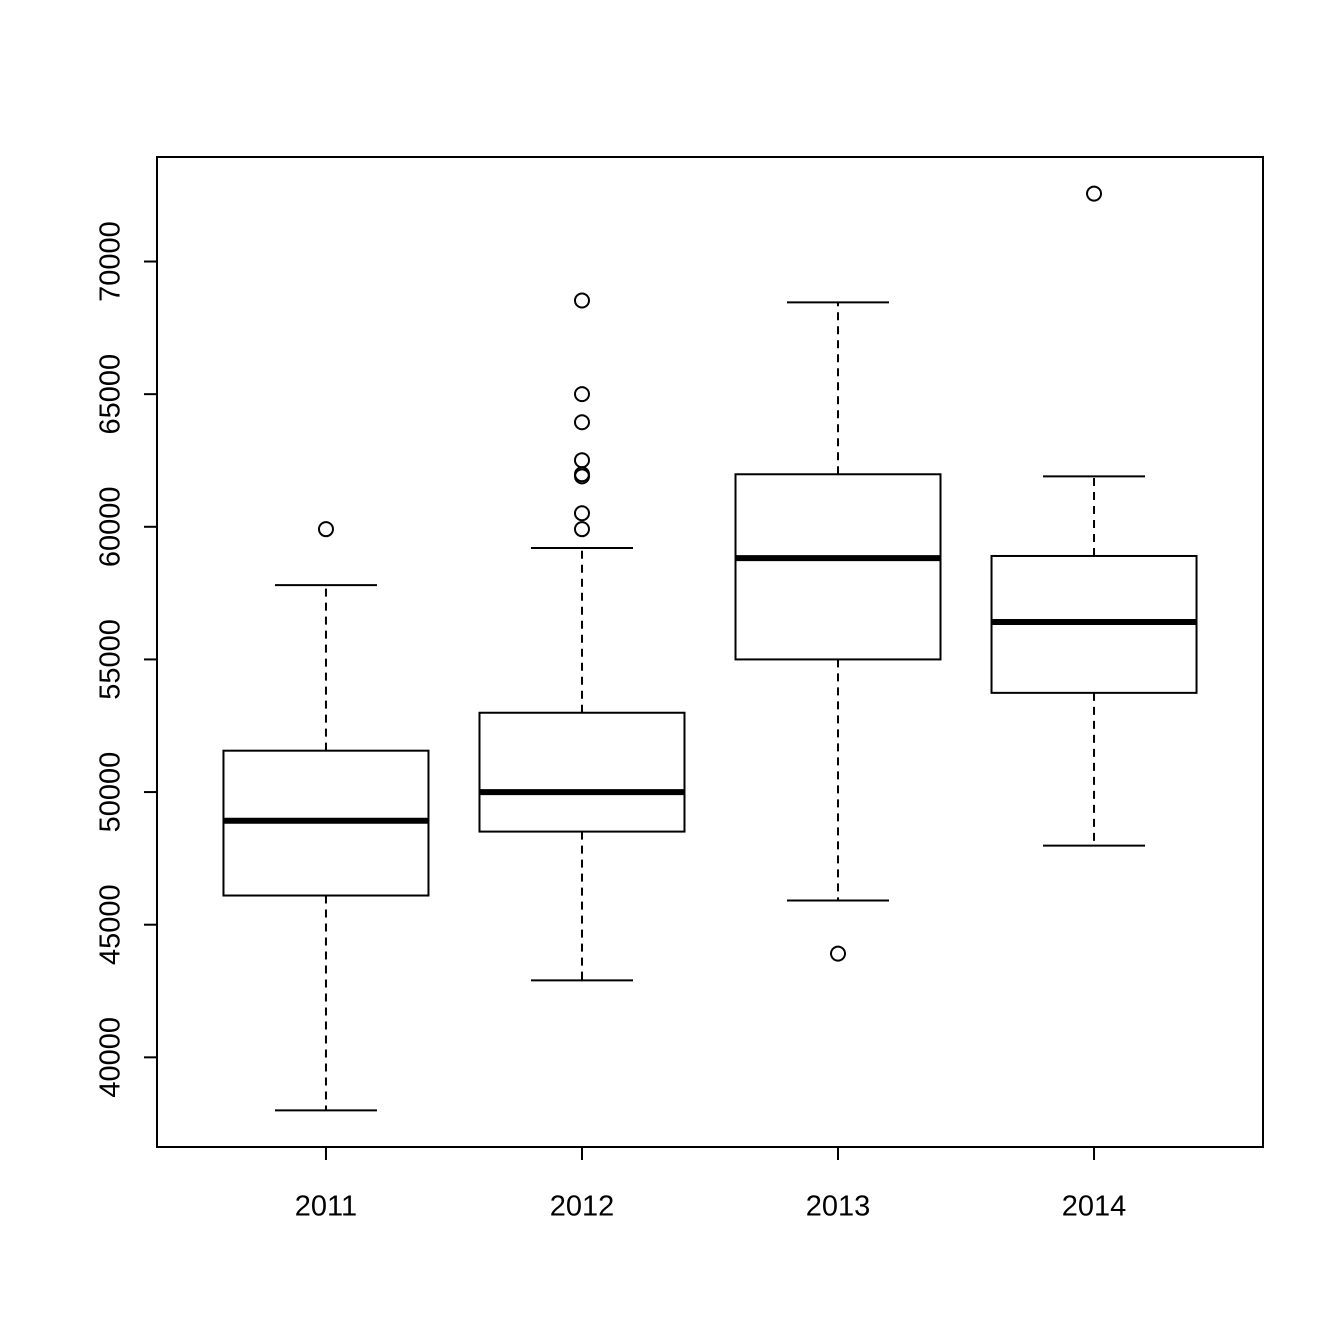 Image resolution: width=1344 pixels, height=1344 pixels. I want to click on y-tick-label: 65000, so click(111, 394).